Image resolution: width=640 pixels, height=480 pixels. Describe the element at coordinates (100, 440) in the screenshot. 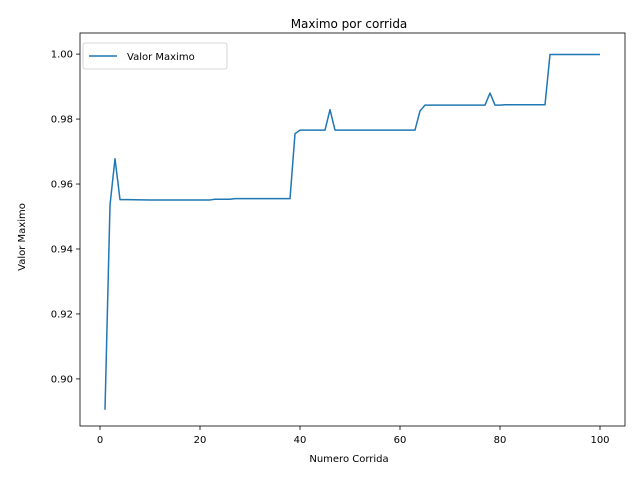

I see `x-tick-label: 0` at that location.